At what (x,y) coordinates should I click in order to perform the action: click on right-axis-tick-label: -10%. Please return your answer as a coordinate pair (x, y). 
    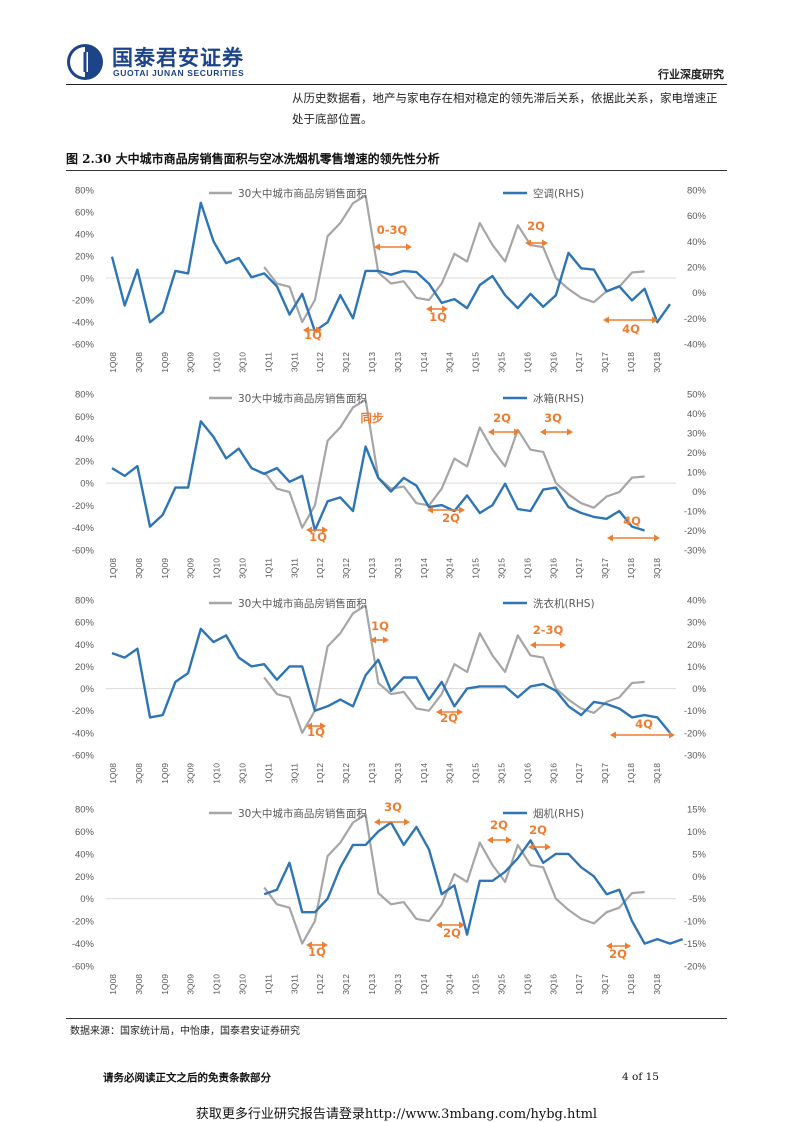
    Looking at the image, I should click on (695, 512).